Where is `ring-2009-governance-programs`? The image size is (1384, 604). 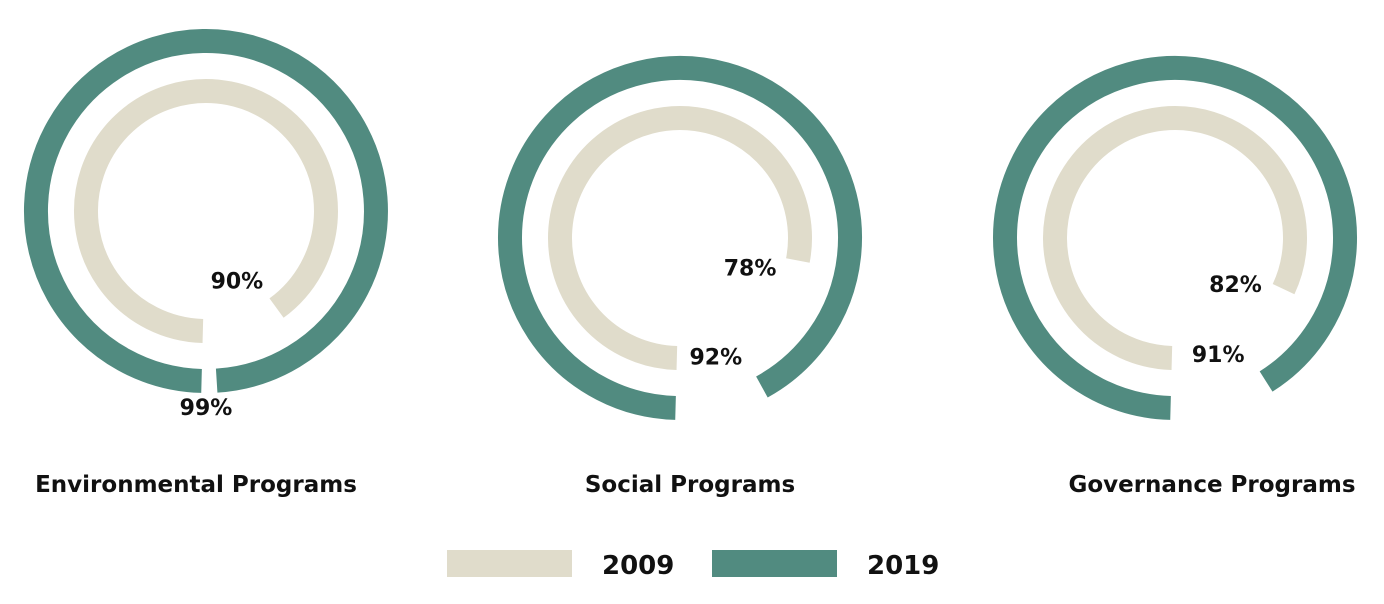
ring-2009-governance-programs is located at coordinates (1175, 238).